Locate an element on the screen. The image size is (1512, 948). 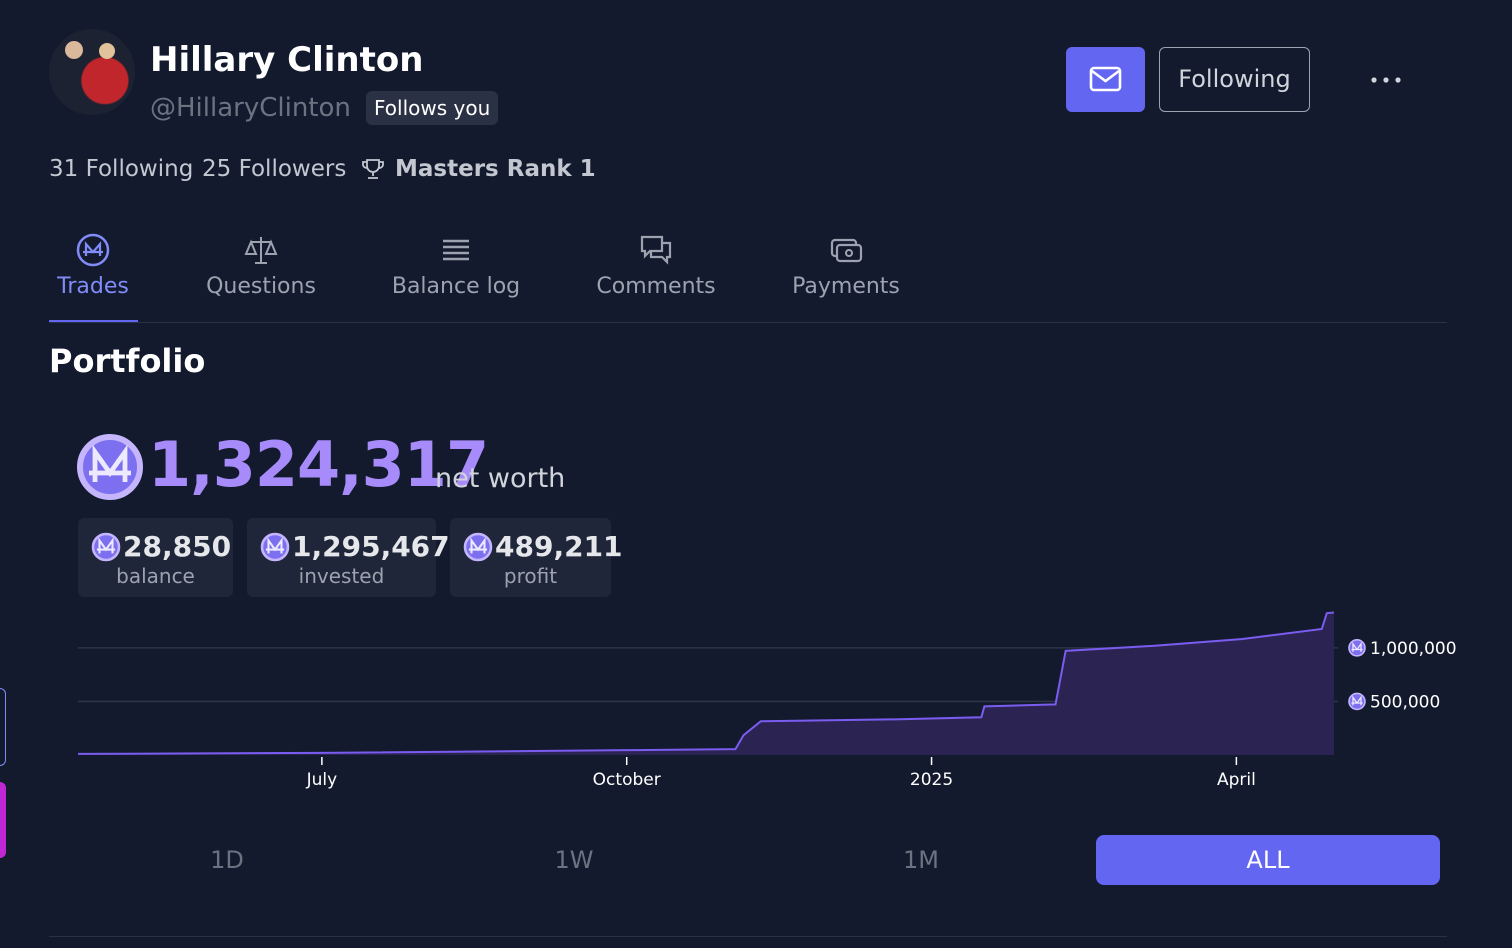
tab: Questions is located at coordinates (261, 265).